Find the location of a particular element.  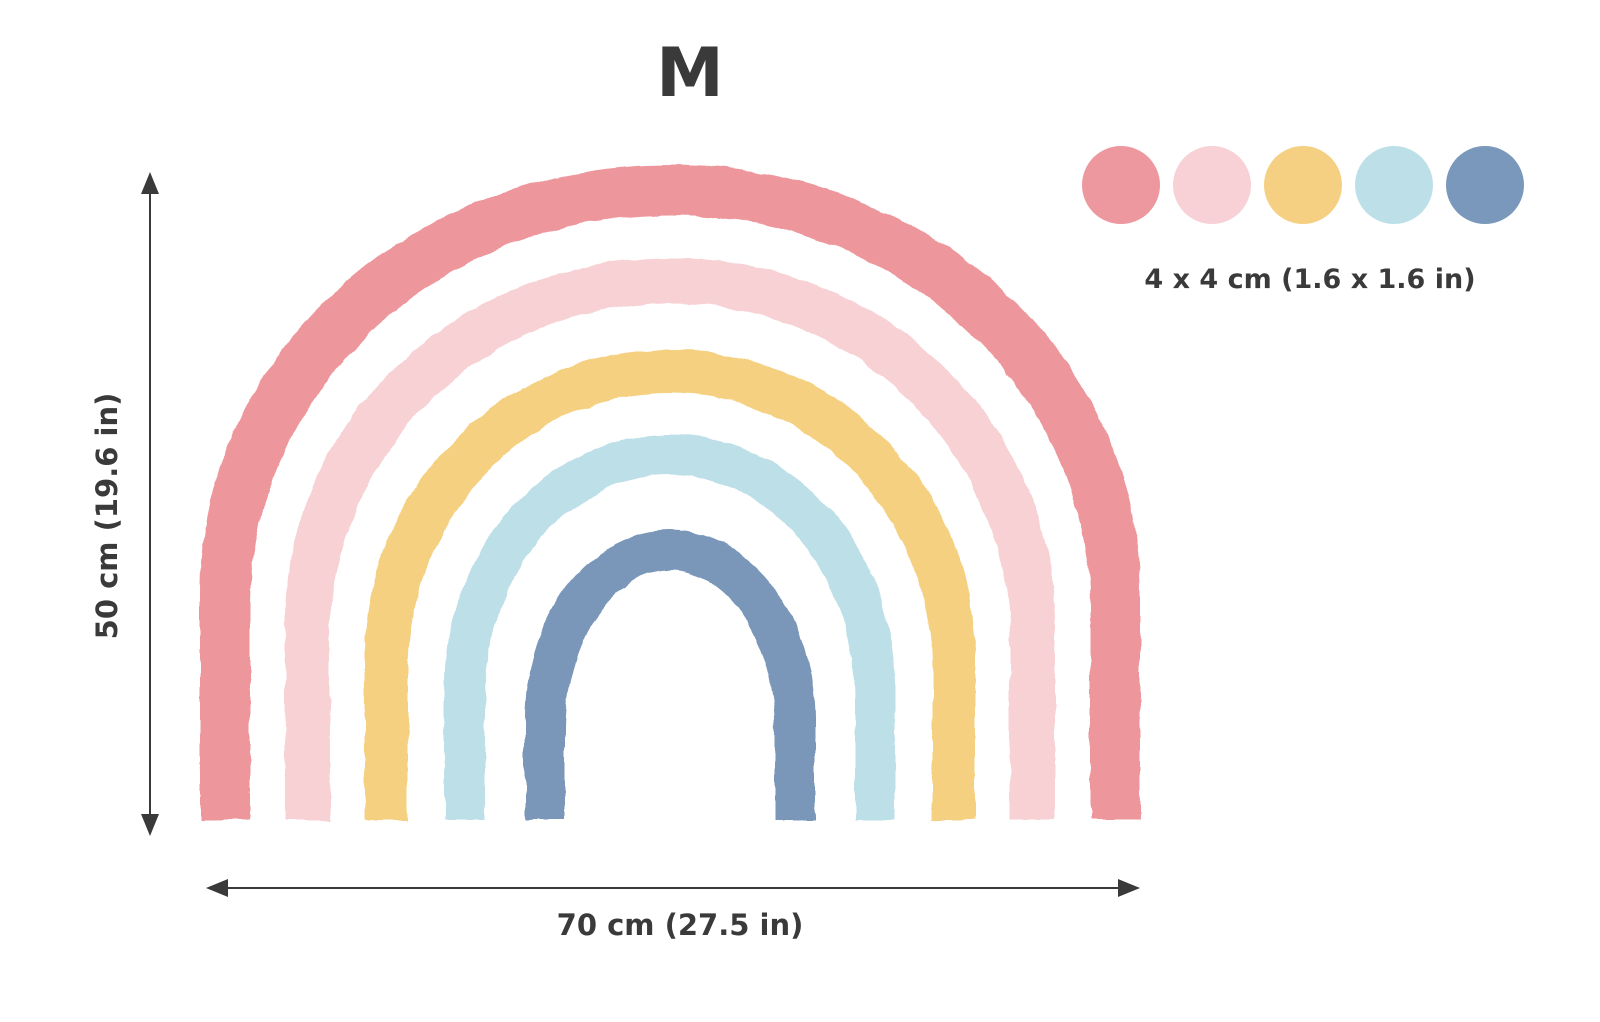

rainbow-band-light-blue is located at coordinates (670, 627).